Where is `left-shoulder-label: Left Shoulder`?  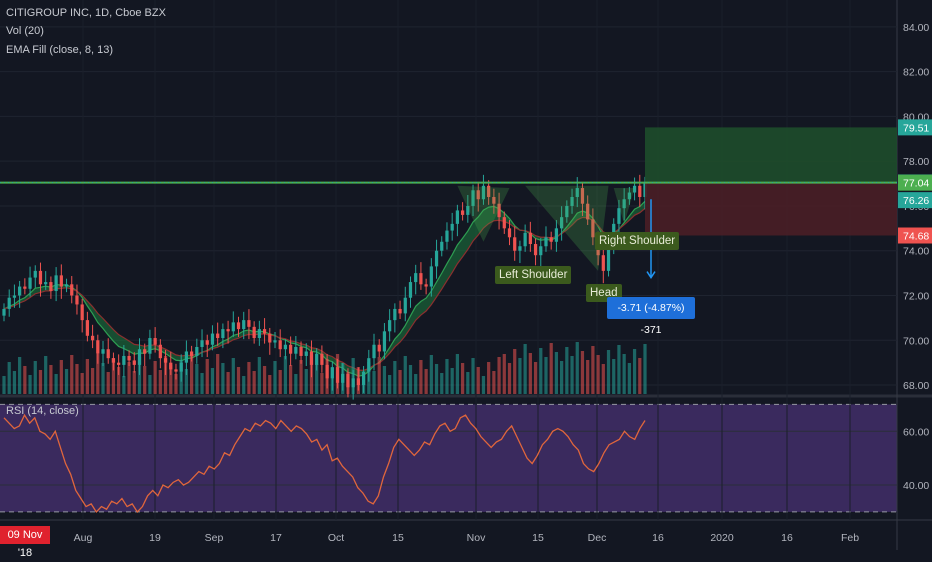 left-shoulder-label: Left Shoulder is located at coordinates (533, 275).